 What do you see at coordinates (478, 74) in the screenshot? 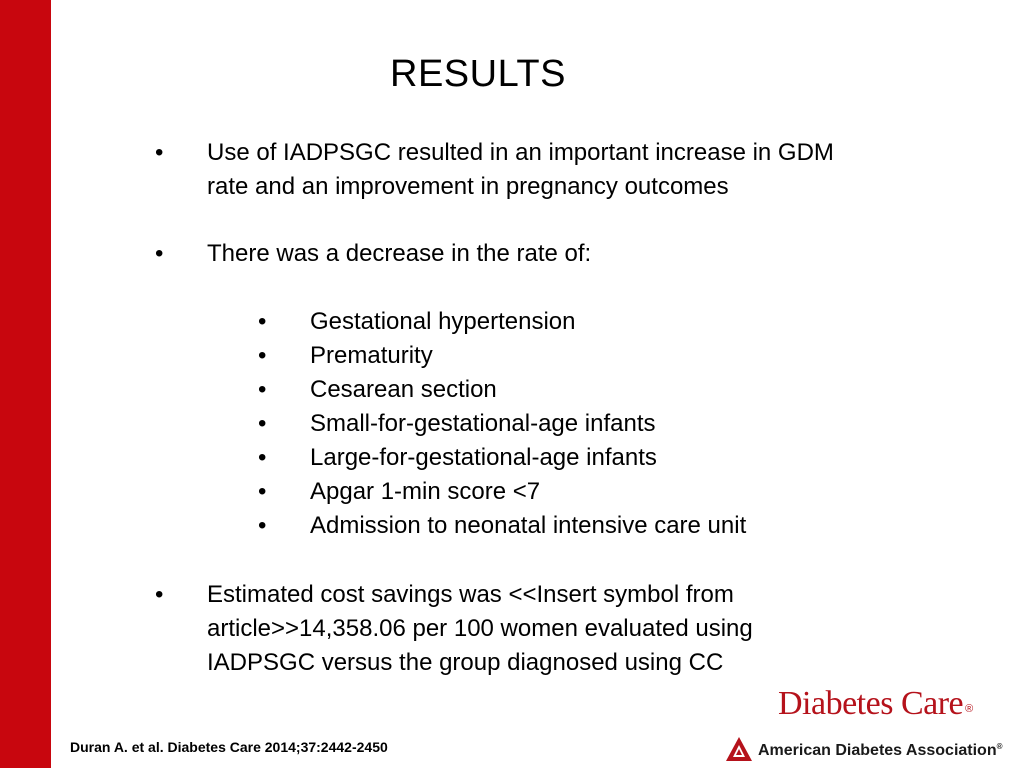
I see `slide-title: RESULTS` at bounding box center [478, 74].